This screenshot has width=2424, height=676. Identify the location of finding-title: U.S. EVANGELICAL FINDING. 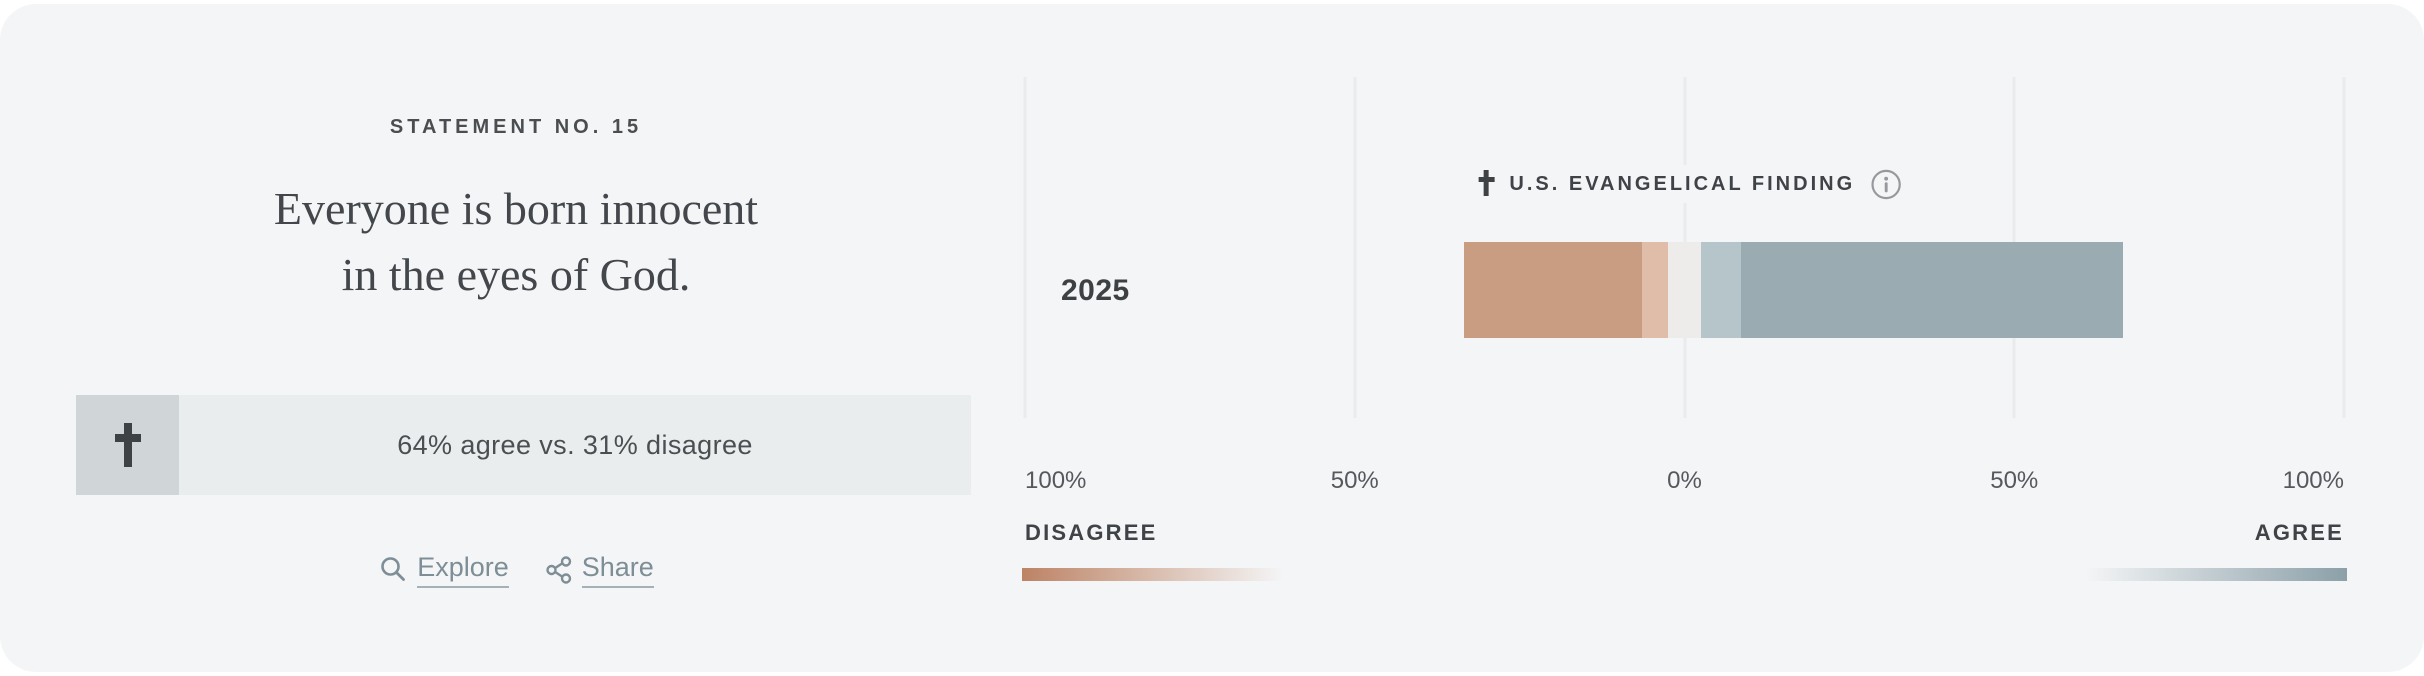
(1682, 183).